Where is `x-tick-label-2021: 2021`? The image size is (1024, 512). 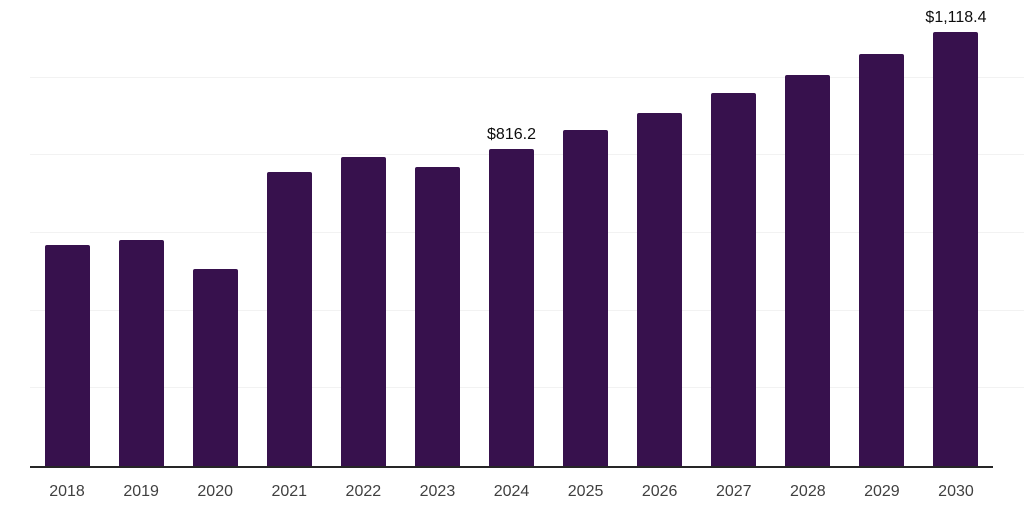 x-tick-label-2021: 2021 is located at coordinates (289, 491).